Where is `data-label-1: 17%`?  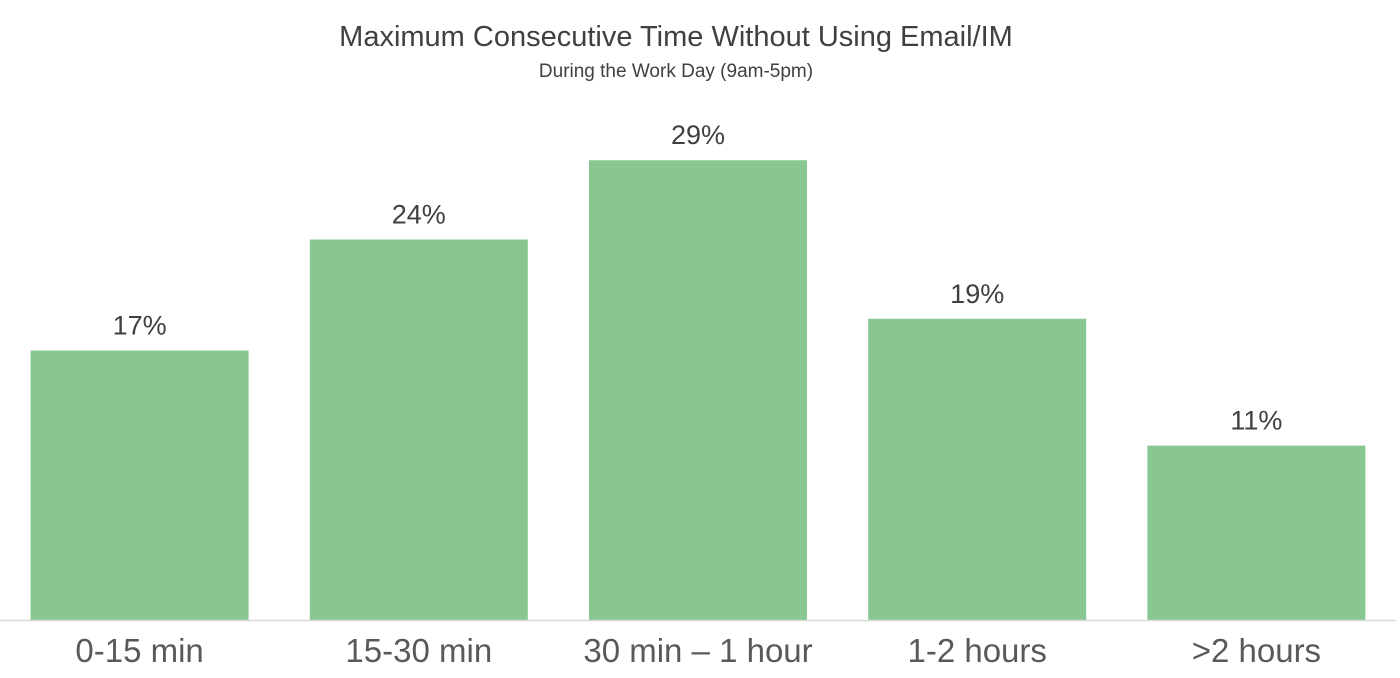 data-label-1: 17% is located at coordinates (140, 325).